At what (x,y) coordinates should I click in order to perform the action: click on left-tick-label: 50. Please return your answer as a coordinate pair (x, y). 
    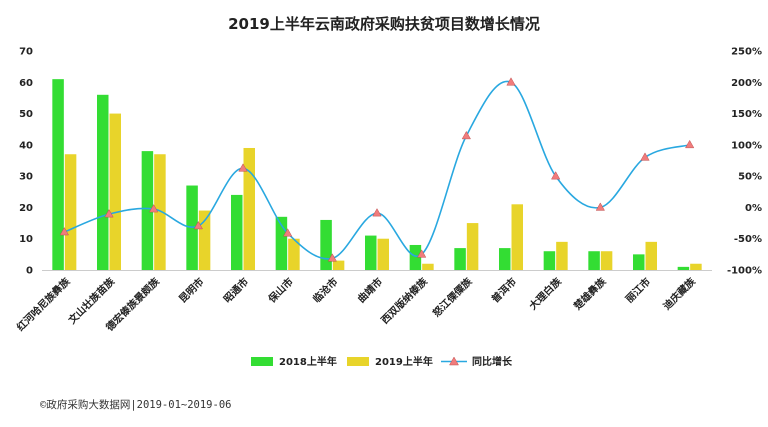
    Looking at the image, I should click on (26, 114).